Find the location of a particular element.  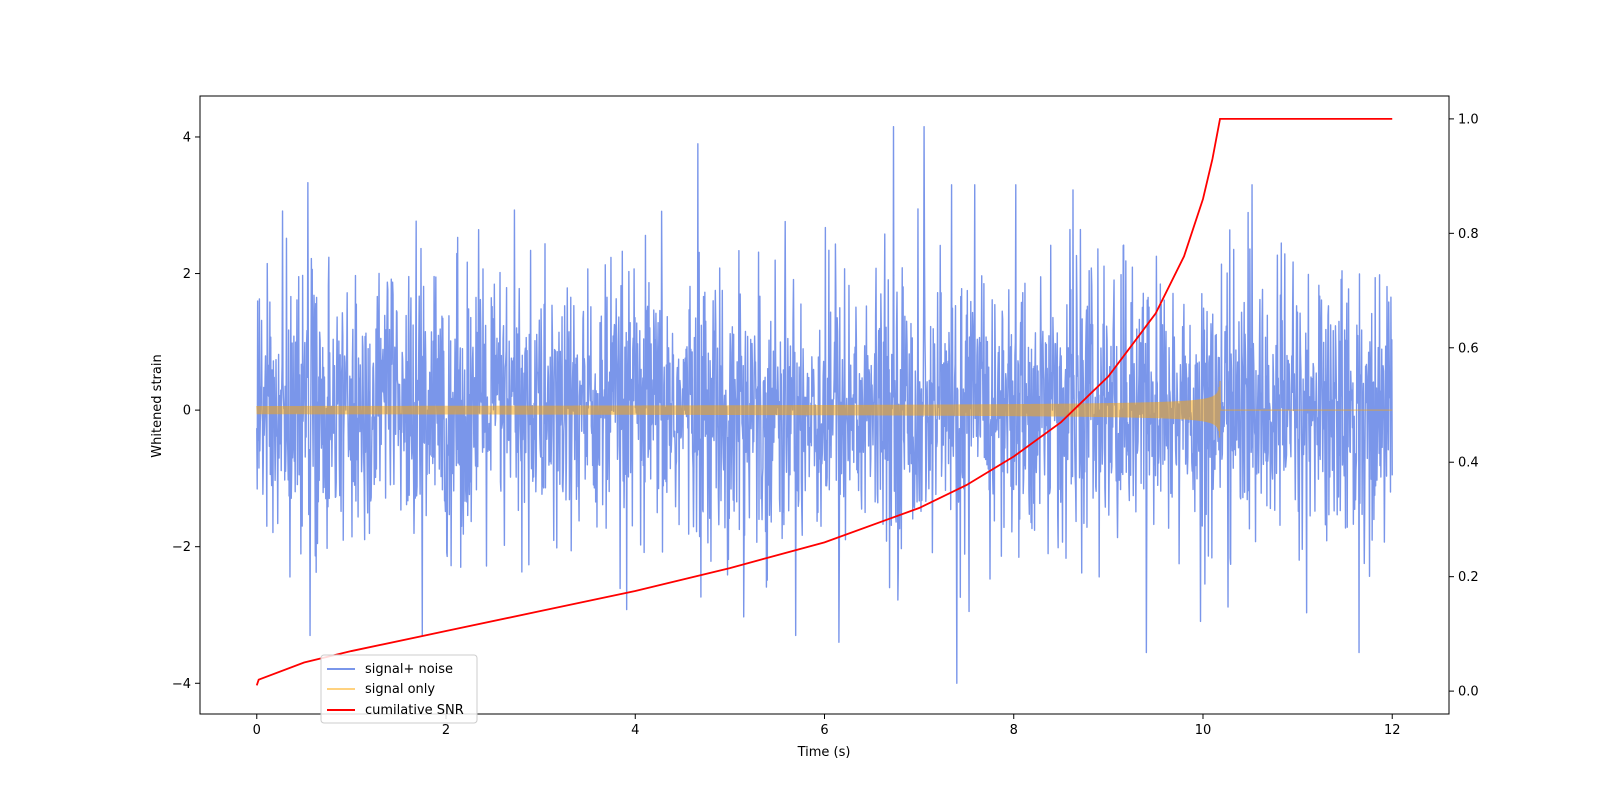

legend-box is located at coordinates (399, 689).